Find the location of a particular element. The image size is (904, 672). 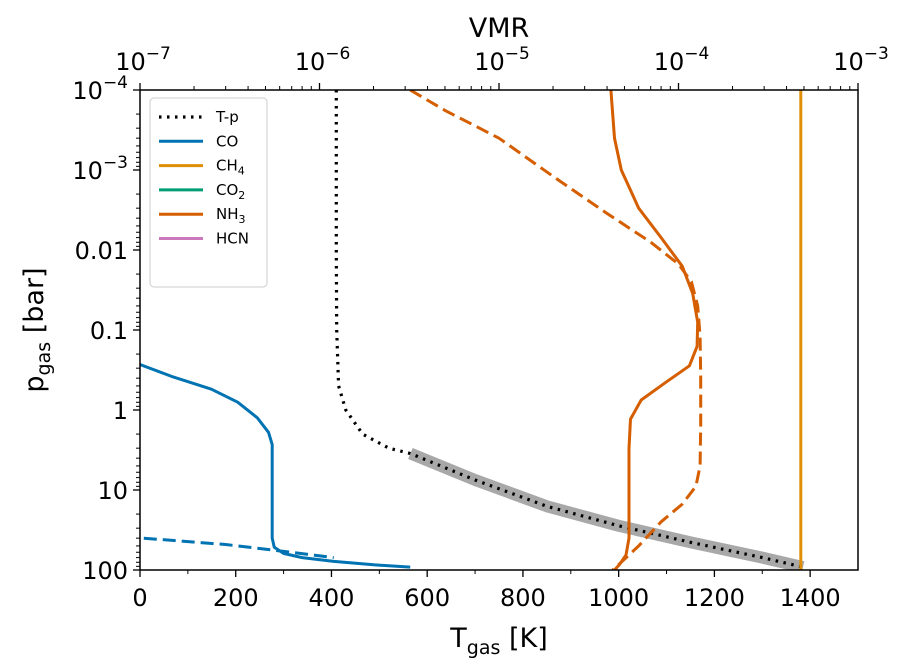

series-line-co is located at coordinates (275, 466).